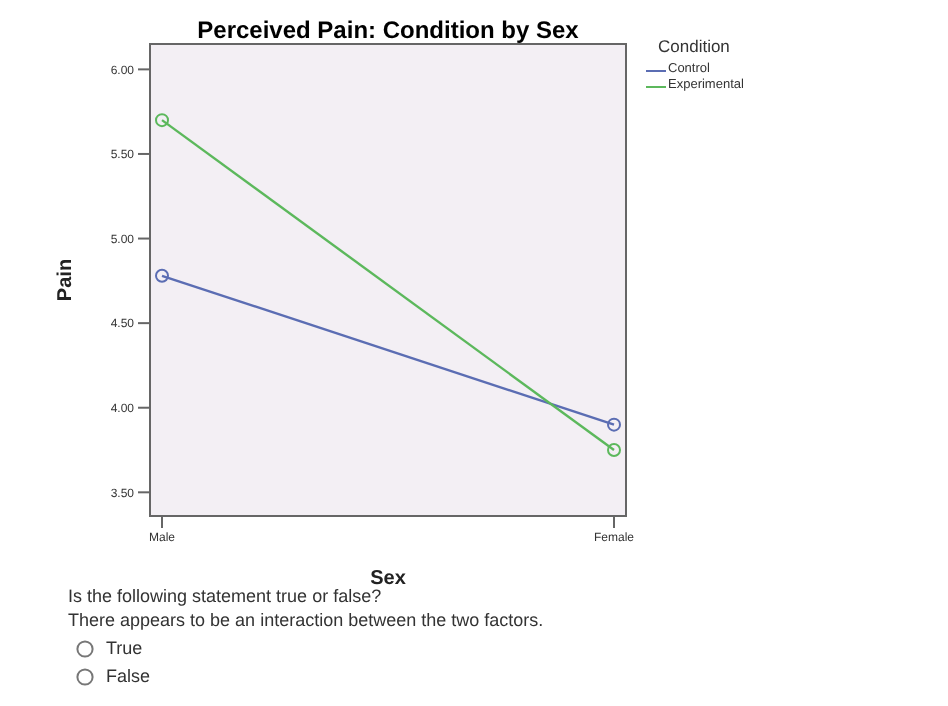 The image size is (948, 706). I want to click on x-axis-title: Sex, so click(388, 579).